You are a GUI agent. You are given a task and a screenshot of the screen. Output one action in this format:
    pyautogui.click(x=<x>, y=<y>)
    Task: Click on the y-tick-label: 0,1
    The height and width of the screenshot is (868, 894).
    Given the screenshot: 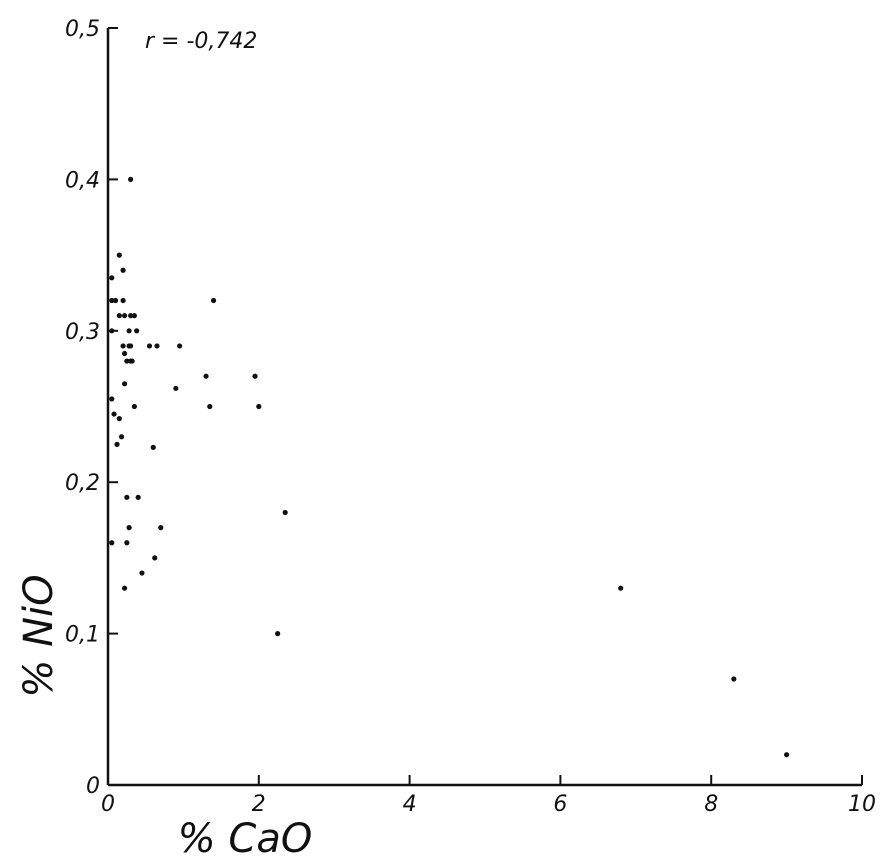 What is the action you would take?
    pyautogui.click(x=82, y=635)
    